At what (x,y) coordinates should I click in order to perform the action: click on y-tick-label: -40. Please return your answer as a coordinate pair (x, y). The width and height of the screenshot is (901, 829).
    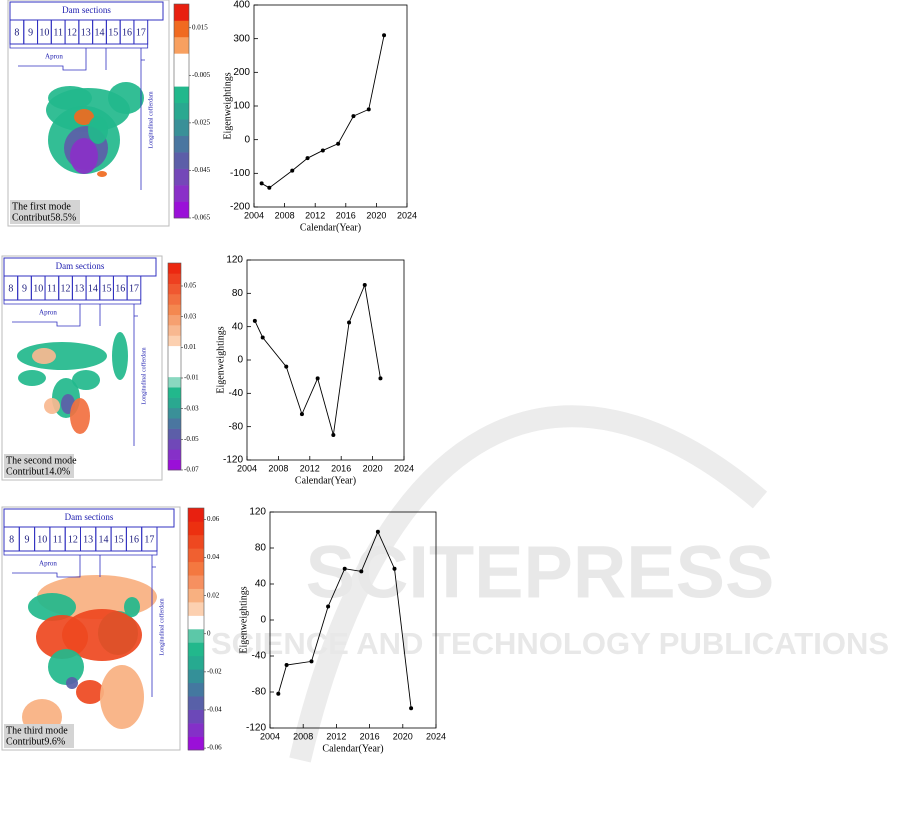
    Looking at the image, I should click on (236, 393).